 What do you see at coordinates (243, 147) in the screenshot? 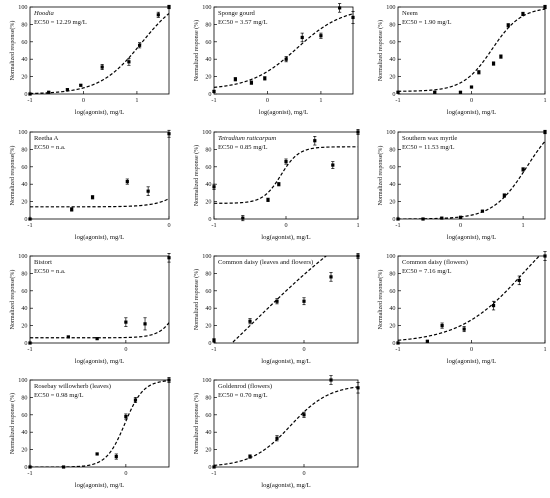
I see `ec50-annotation: EC50 = 0.85 mg/L` at bounding box center [243, 147].